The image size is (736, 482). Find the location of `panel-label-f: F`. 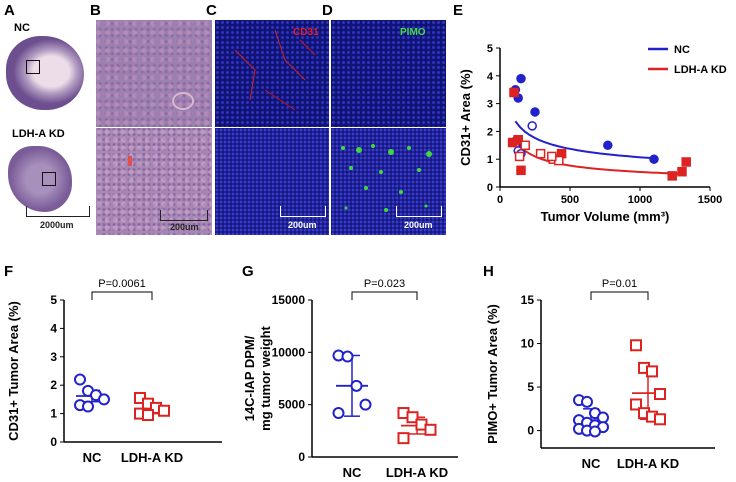

panel-label-f: F is located at coordinates (9, 271).